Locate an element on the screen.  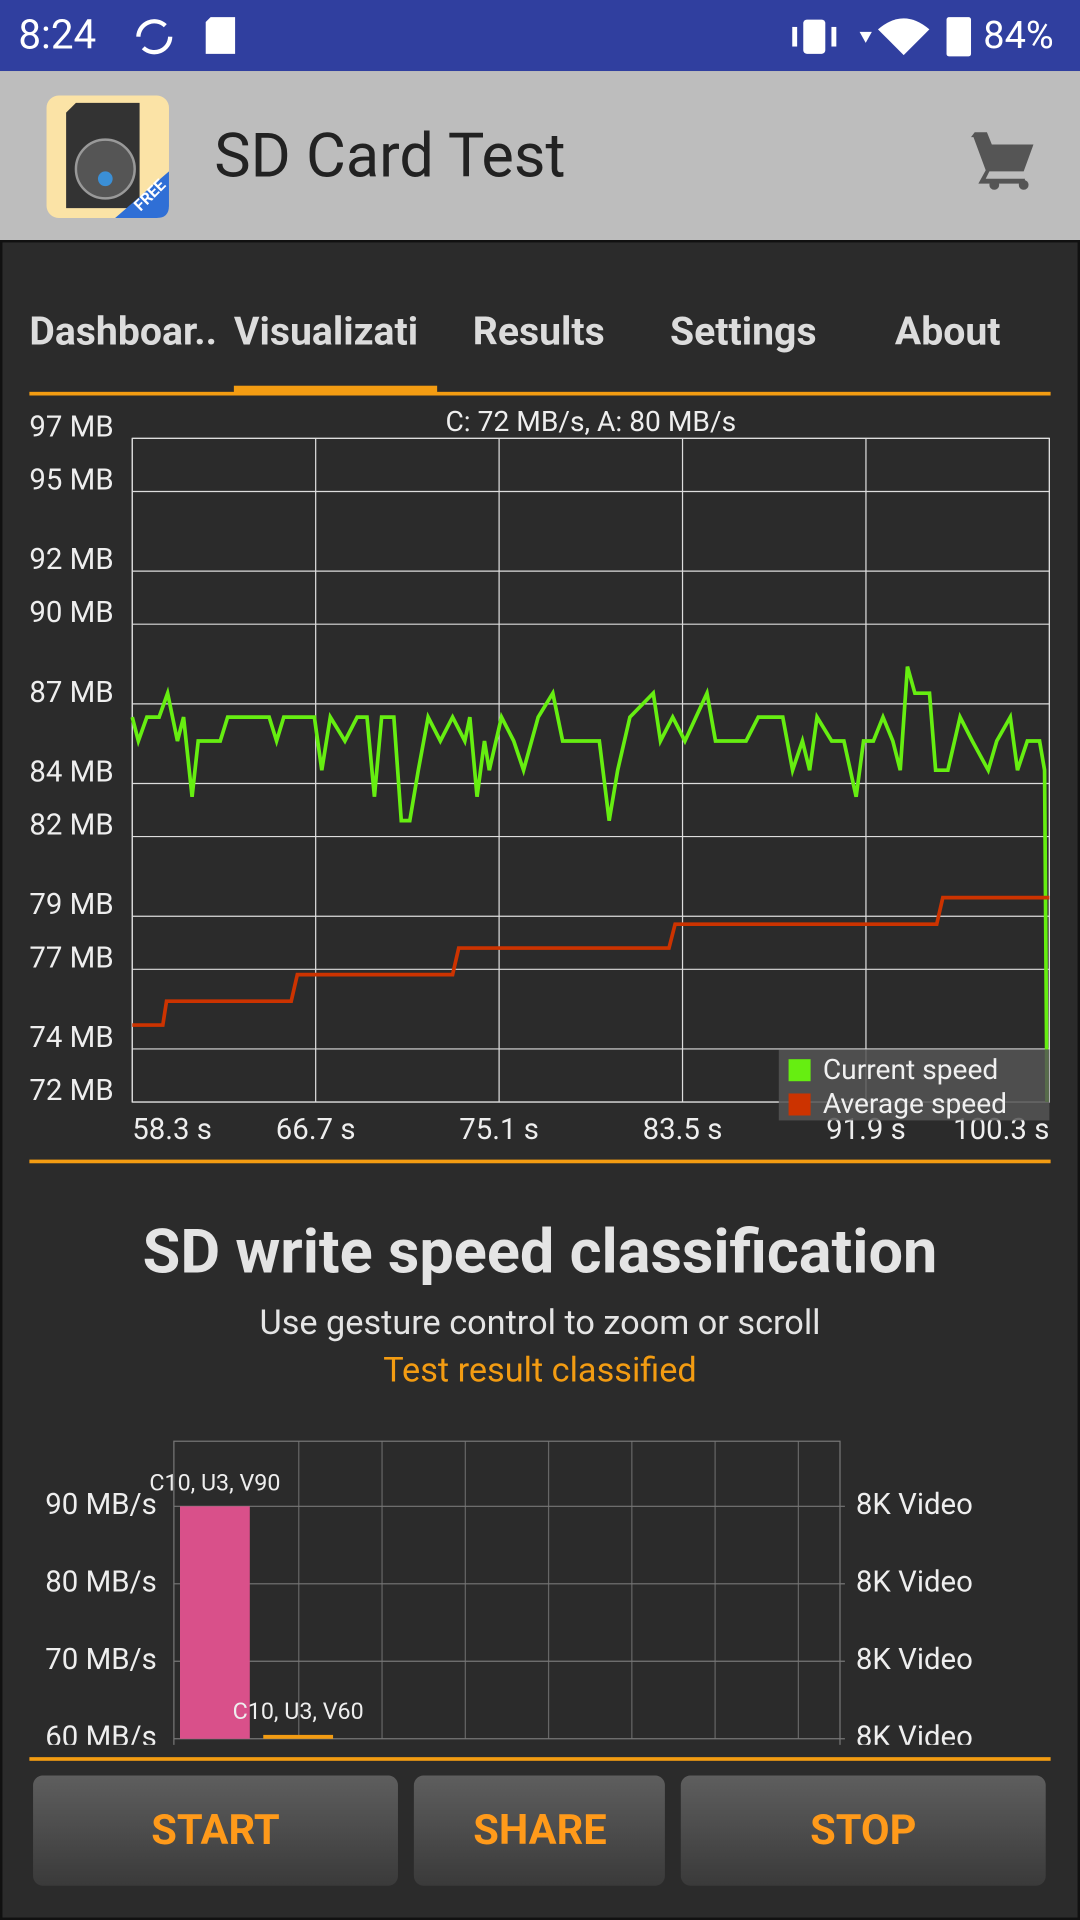
app-icon: FREE is located at coordinates (107, 156).